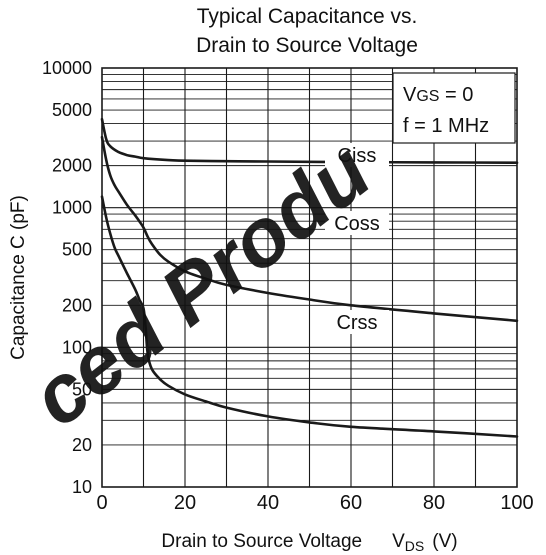 The width and height of the screenshot is (546, 555). Describe the element at coordinates (77, 347) in the screenshot. I see `y-tick-label: 100` at that location.